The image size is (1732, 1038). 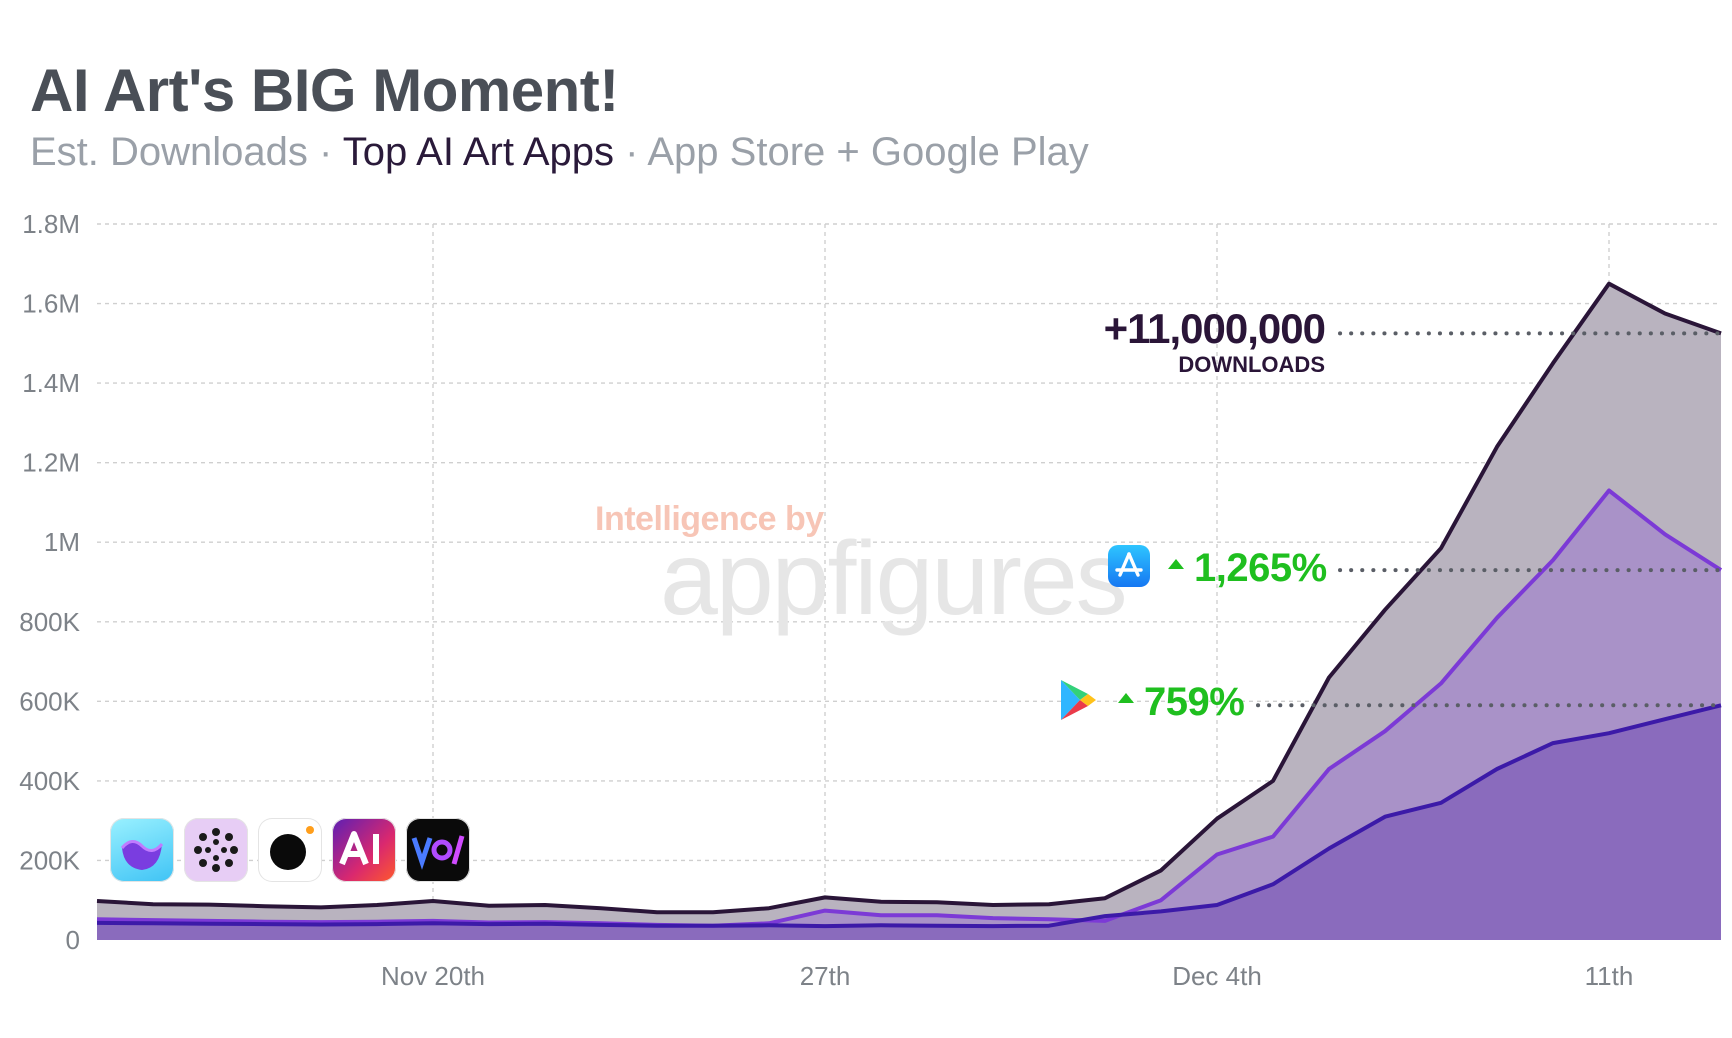 What do you see at coordinates (324, 90) in the screenshot?
I see `chart-title: AI Art's BIG Moment!` at bounding box center [324, 90].